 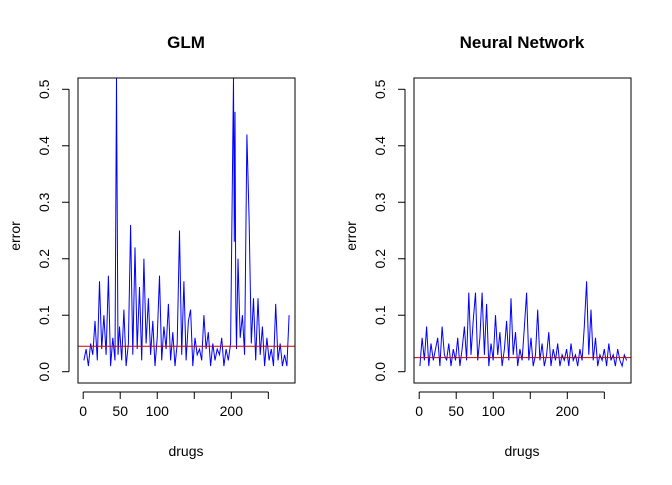 I want to click on neural-network-y-axis-label: error, so click(x=351, y=236).